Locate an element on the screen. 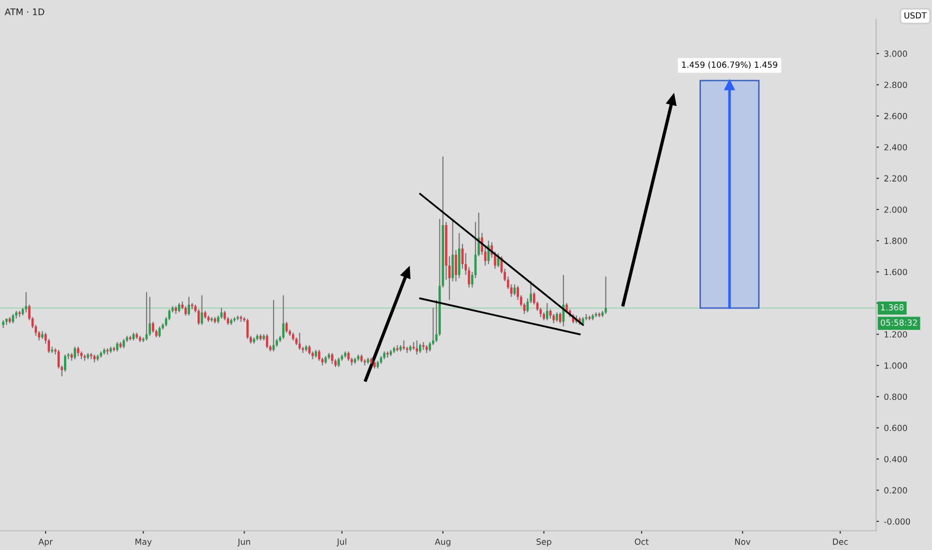 The width and height of the screenshot is (932, 550). text: 05:58:32 is located at coordinates (898, 322).